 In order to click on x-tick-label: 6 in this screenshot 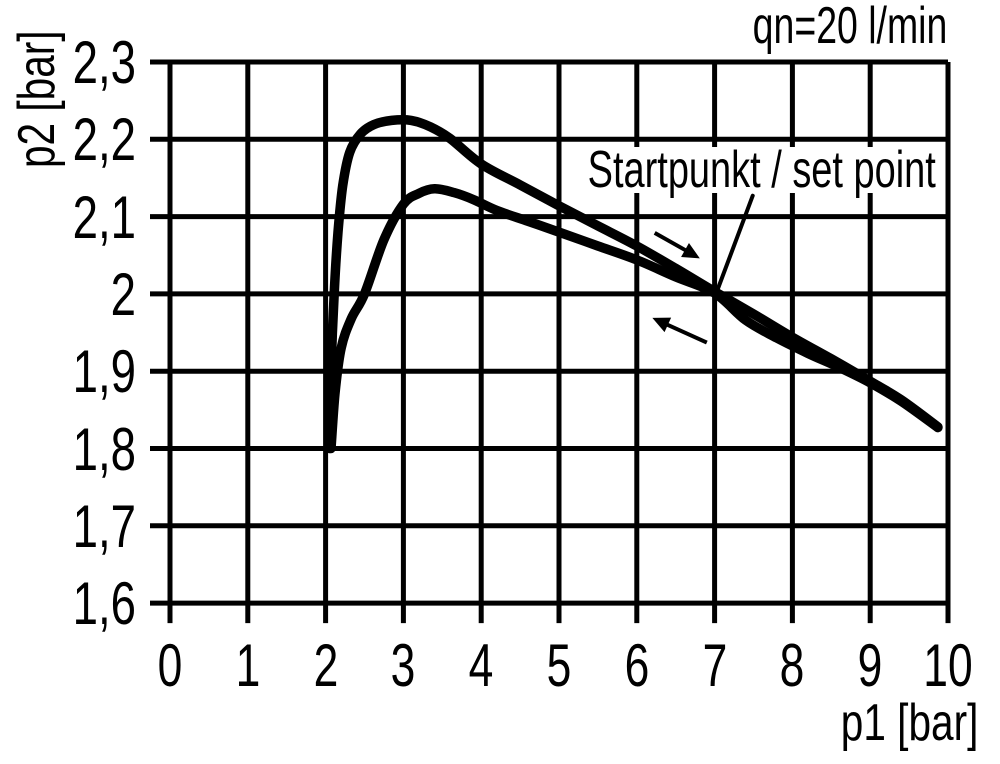, I will do `click(637, 665)`.